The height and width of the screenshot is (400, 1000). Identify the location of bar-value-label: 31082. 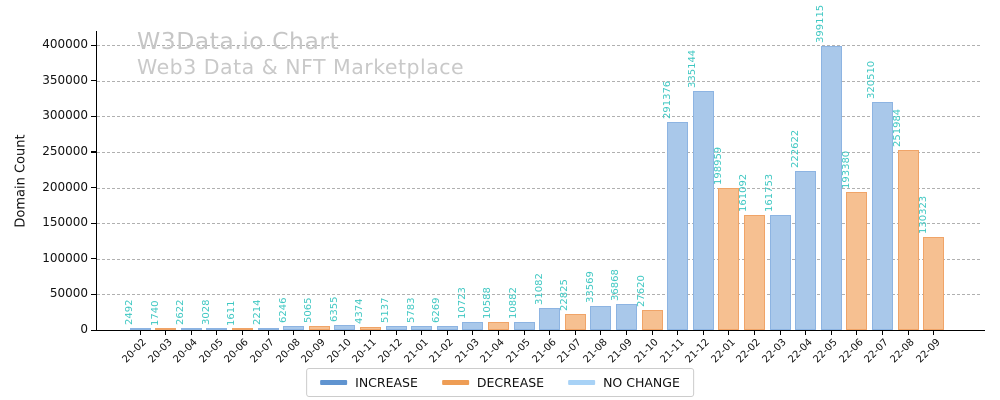
(539, 289).